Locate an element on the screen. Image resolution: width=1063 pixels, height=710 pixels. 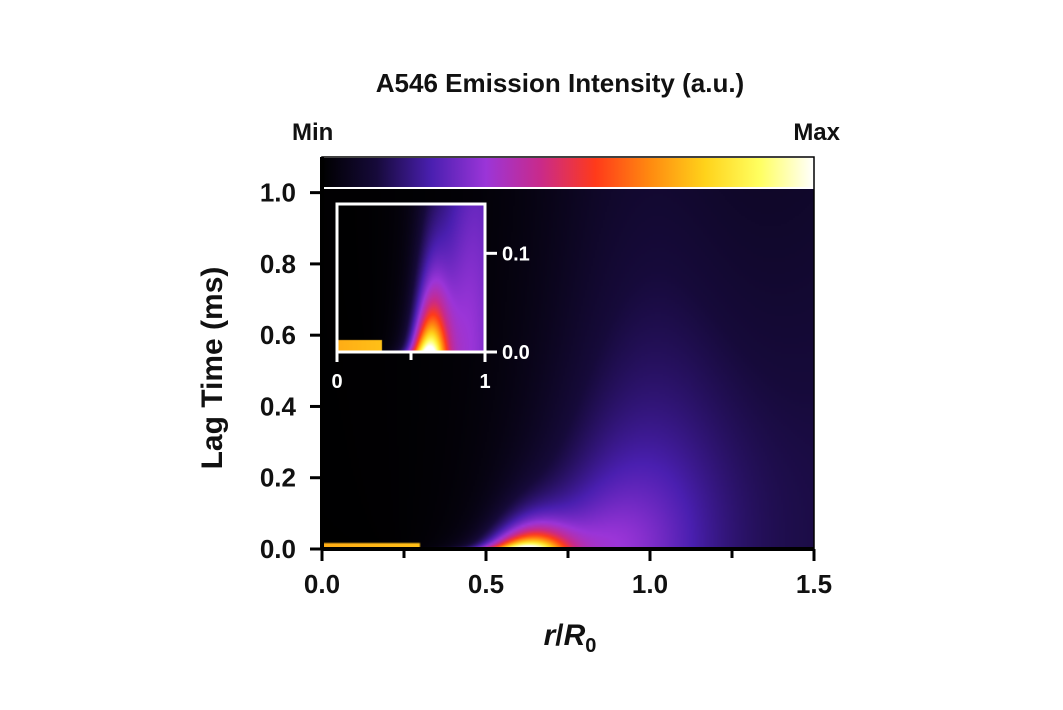
colorbar is located at coordinates (568, 172).